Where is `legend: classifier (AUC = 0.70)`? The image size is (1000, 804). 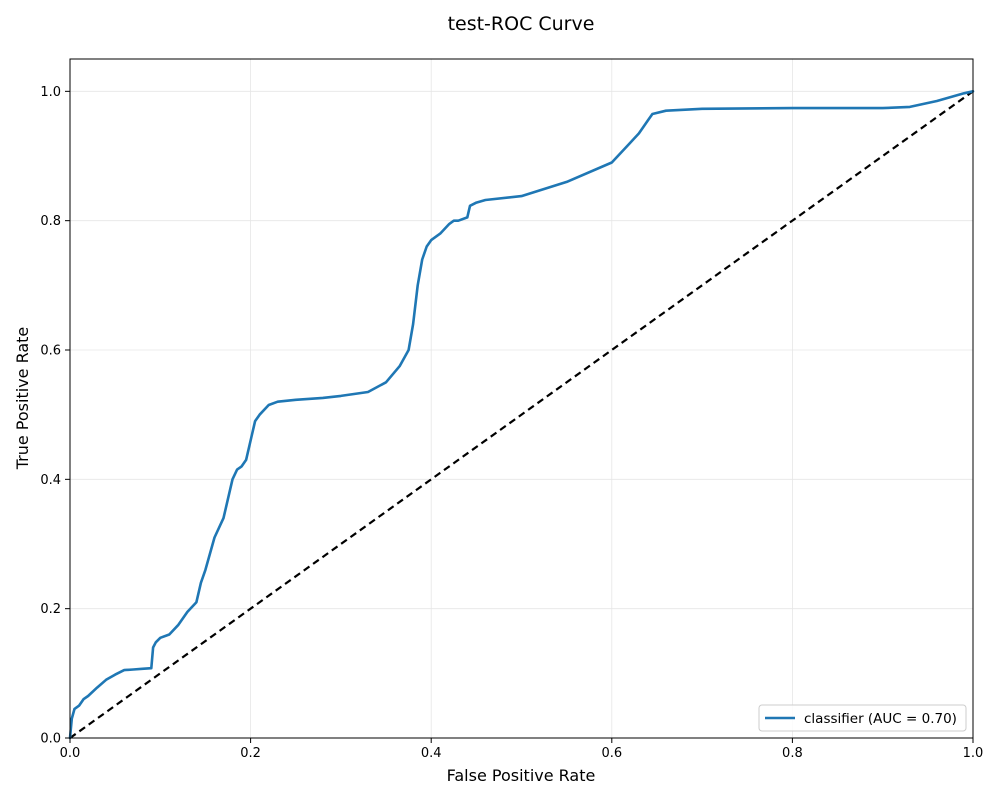
legend: classifier (AUC = 0.70) is located at coordinates (862, 718).